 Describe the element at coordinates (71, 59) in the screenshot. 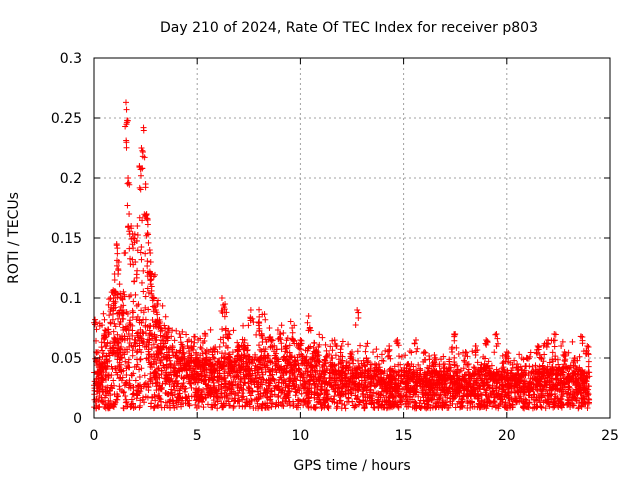

I see `y-tick-label: 0.3` at that location.